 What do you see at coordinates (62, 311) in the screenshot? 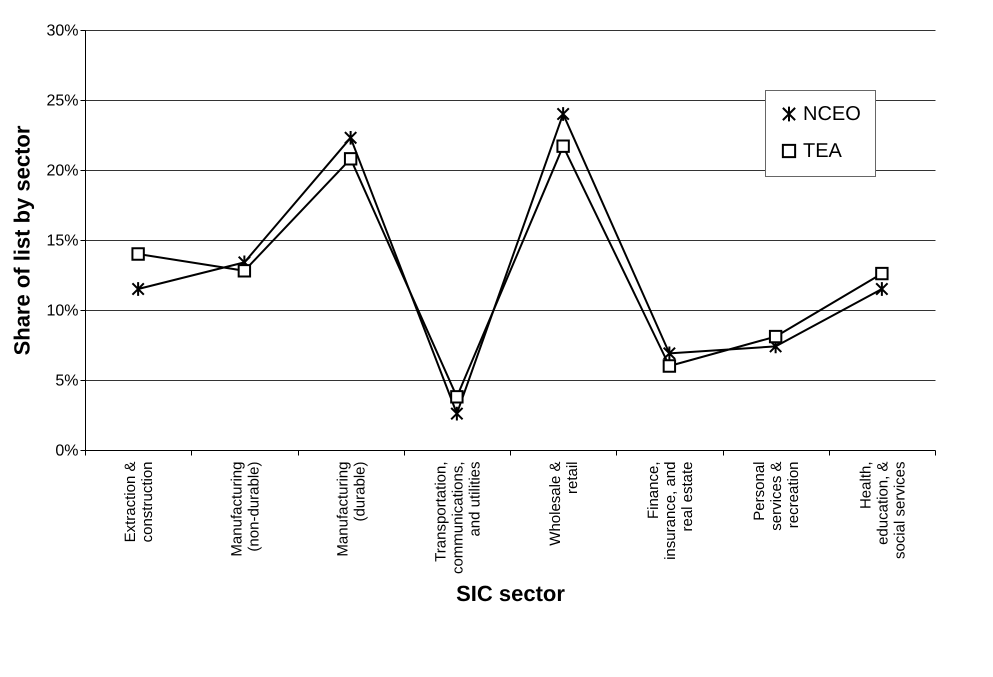
I see `y-tick-label: 10%` at bounding box center [62, 311].